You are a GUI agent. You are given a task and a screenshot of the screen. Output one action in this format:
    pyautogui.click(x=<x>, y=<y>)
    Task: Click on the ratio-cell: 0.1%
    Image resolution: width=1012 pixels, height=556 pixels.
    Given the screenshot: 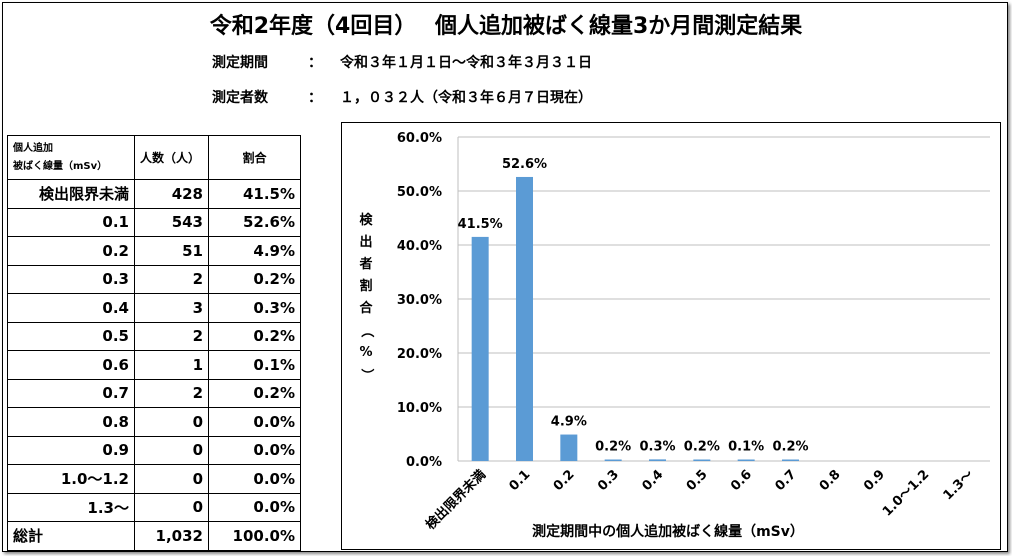 What is the action you would take?
    pyautogui.click(x=254, y=365)
    